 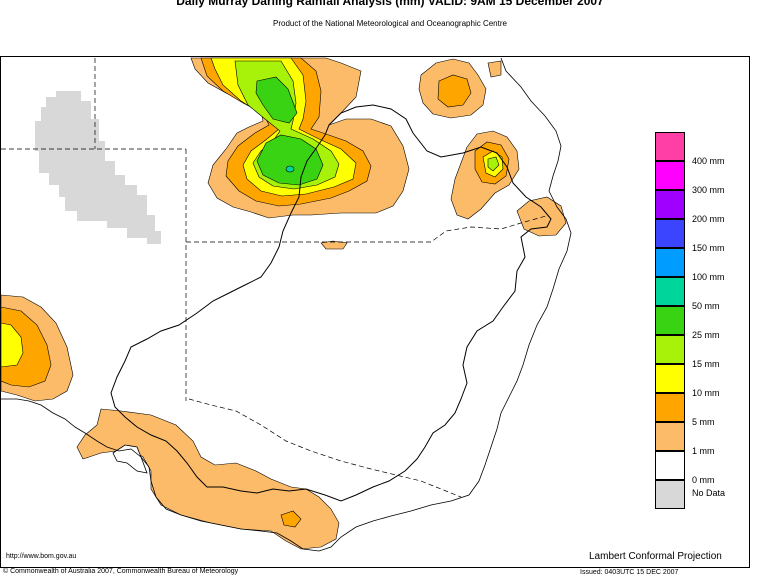 I want to click on rain-50mm-north, so click(x=290, y=169).